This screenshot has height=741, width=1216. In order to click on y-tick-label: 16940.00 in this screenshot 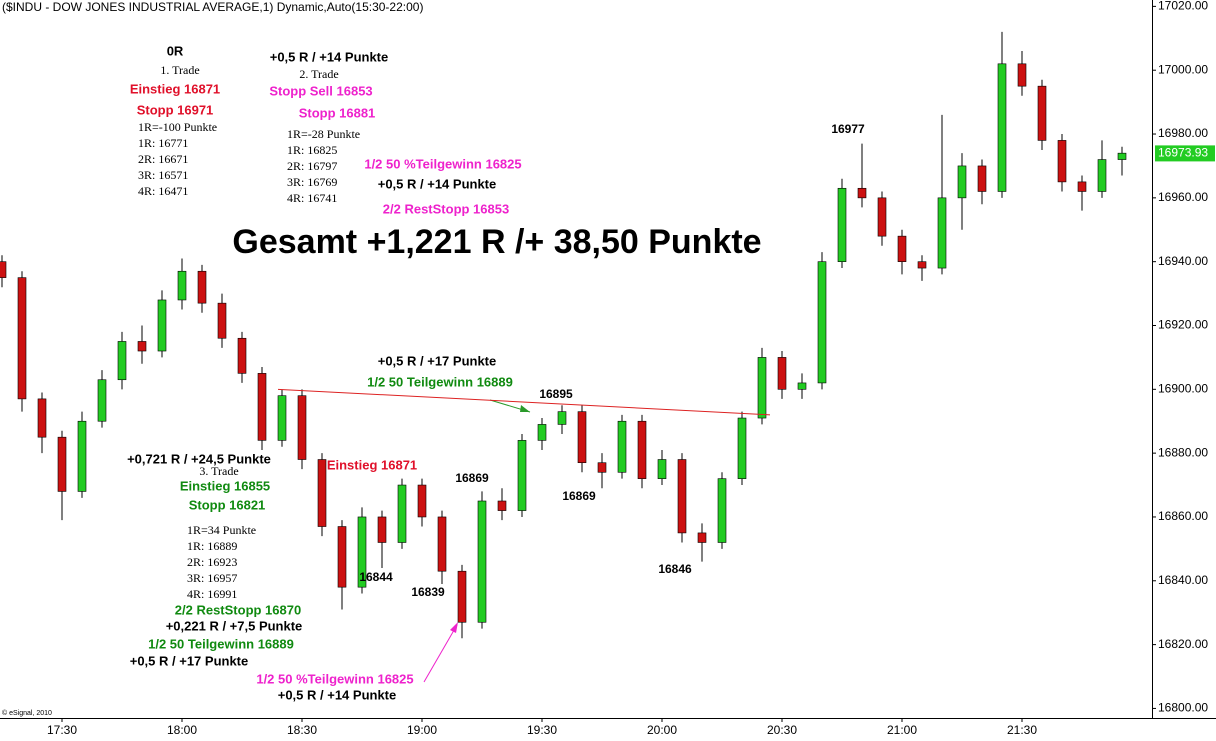, I will do `click(1183, 261)`.